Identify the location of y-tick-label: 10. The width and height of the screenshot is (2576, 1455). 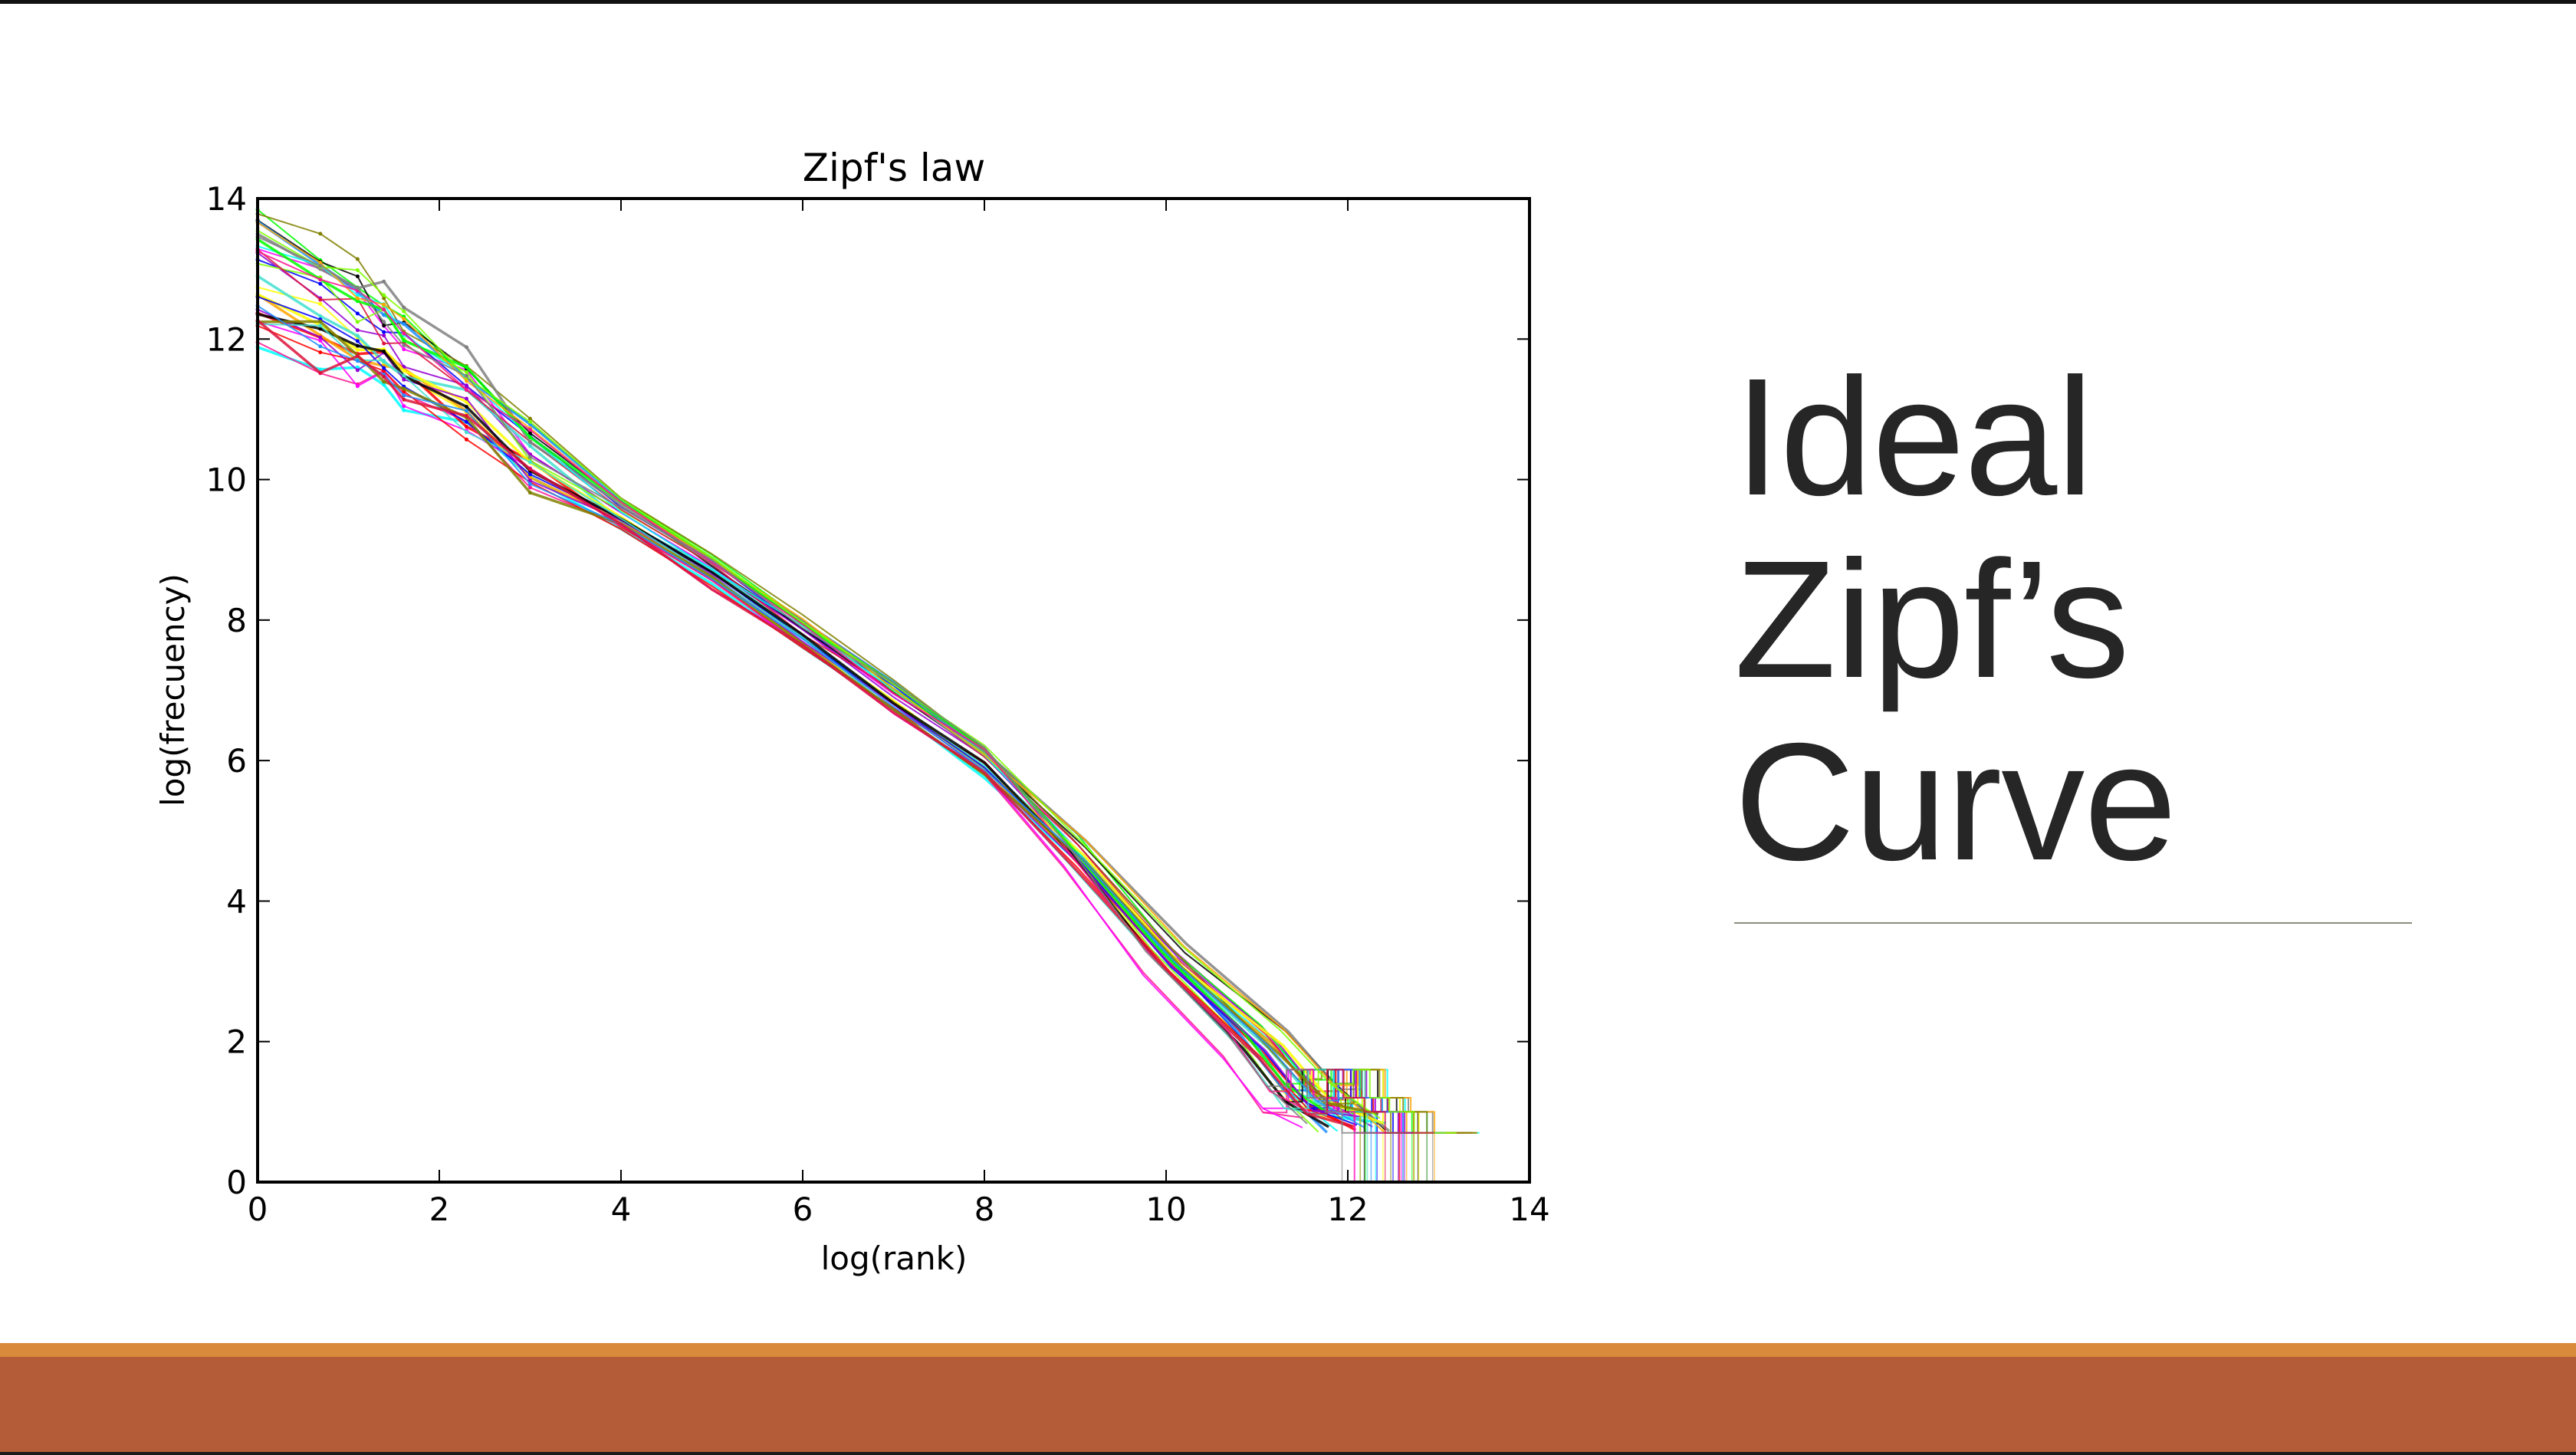
(227, 480).